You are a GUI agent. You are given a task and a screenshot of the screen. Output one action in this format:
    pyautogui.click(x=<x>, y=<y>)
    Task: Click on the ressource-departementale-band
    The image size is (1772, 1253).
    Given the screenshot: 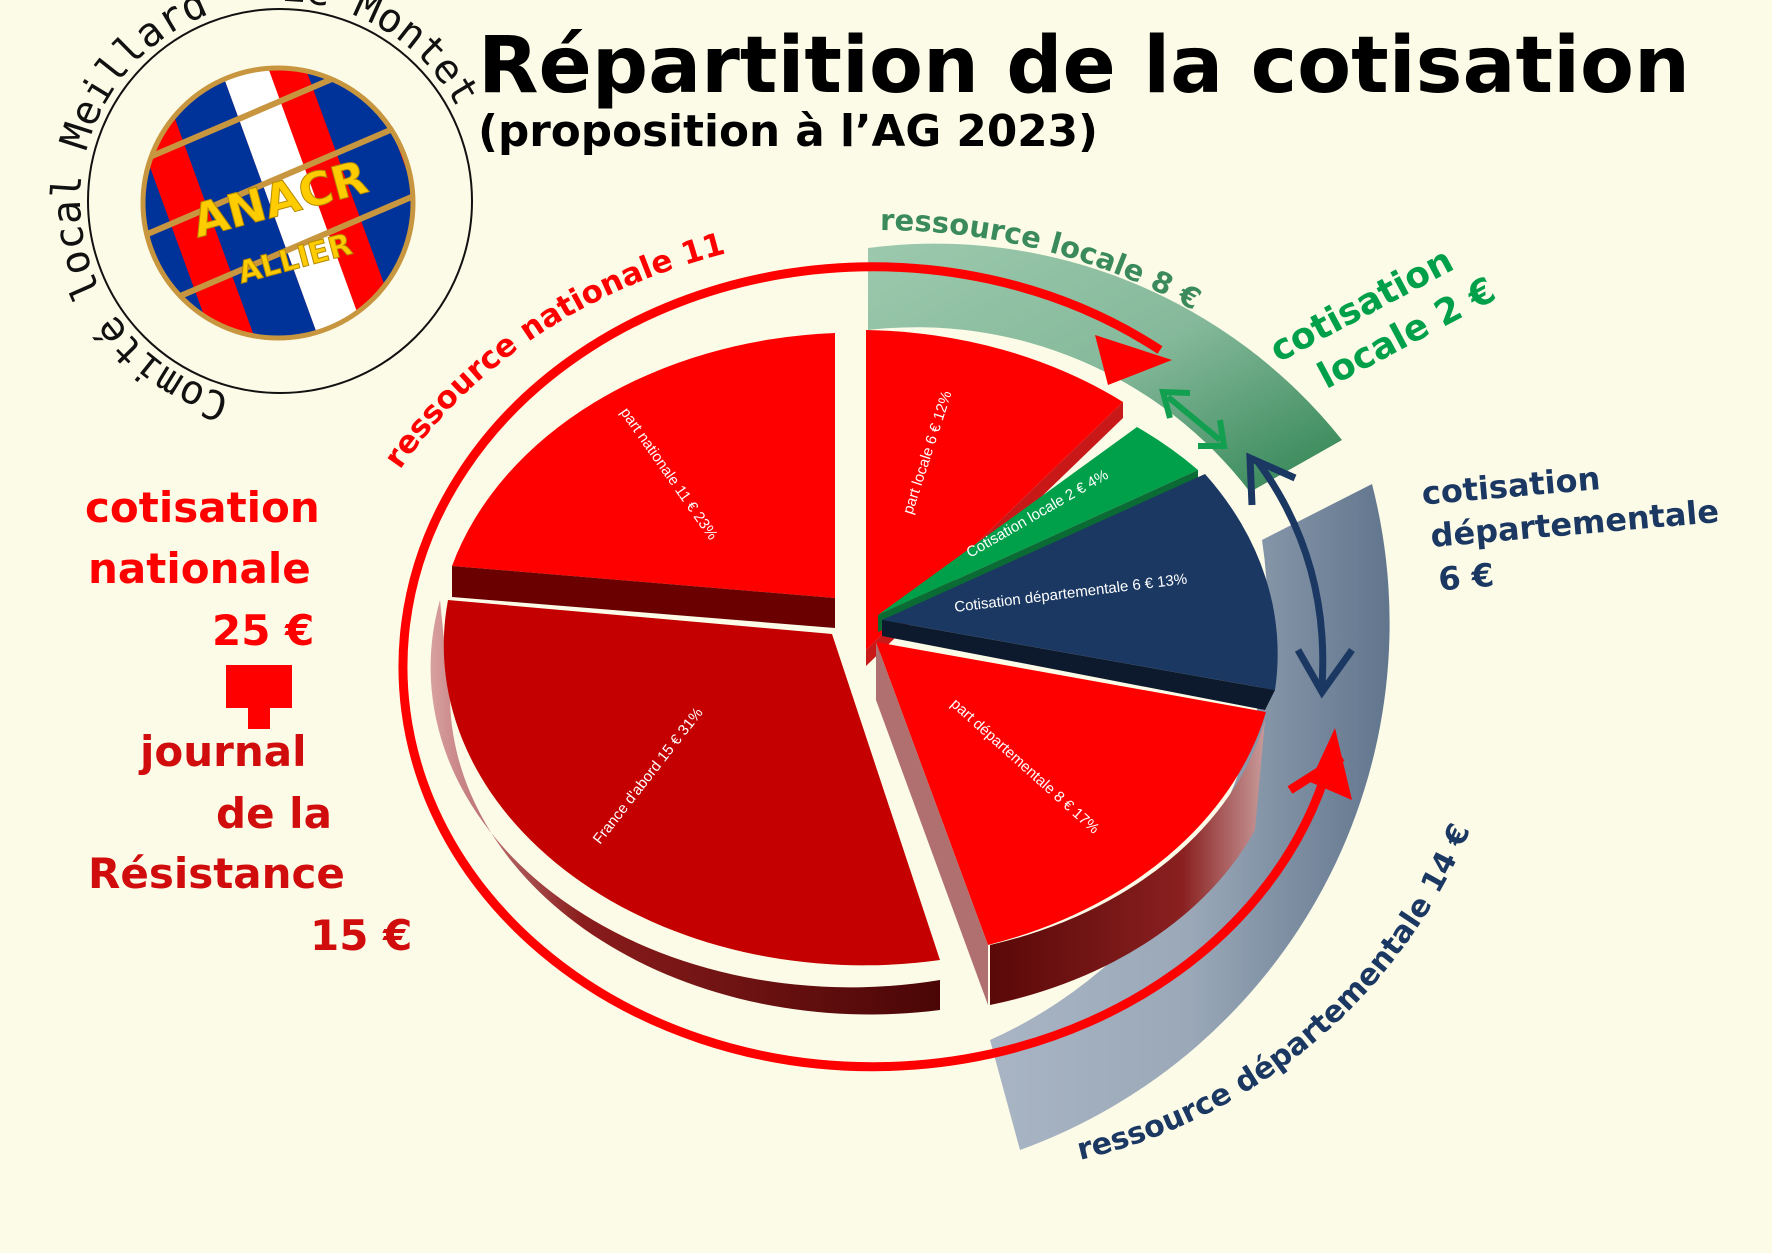 What is the action you would take?
    pyautogui.click(x=1190, y=817)
    